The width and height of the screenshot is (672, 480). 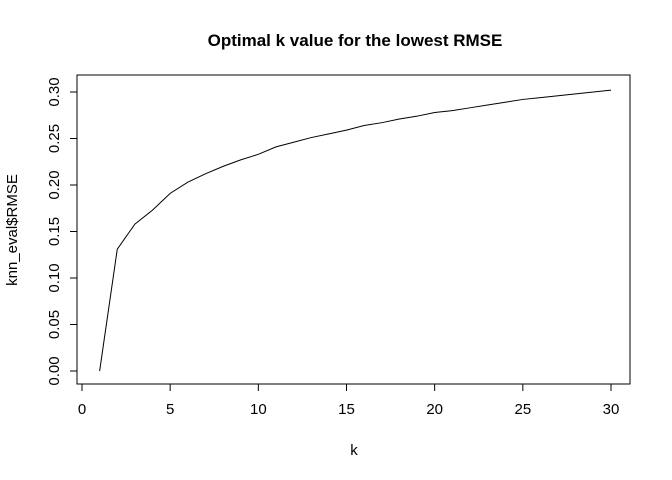 I want to click on y-tick-label: 0.30, so click(x=54, y=91).